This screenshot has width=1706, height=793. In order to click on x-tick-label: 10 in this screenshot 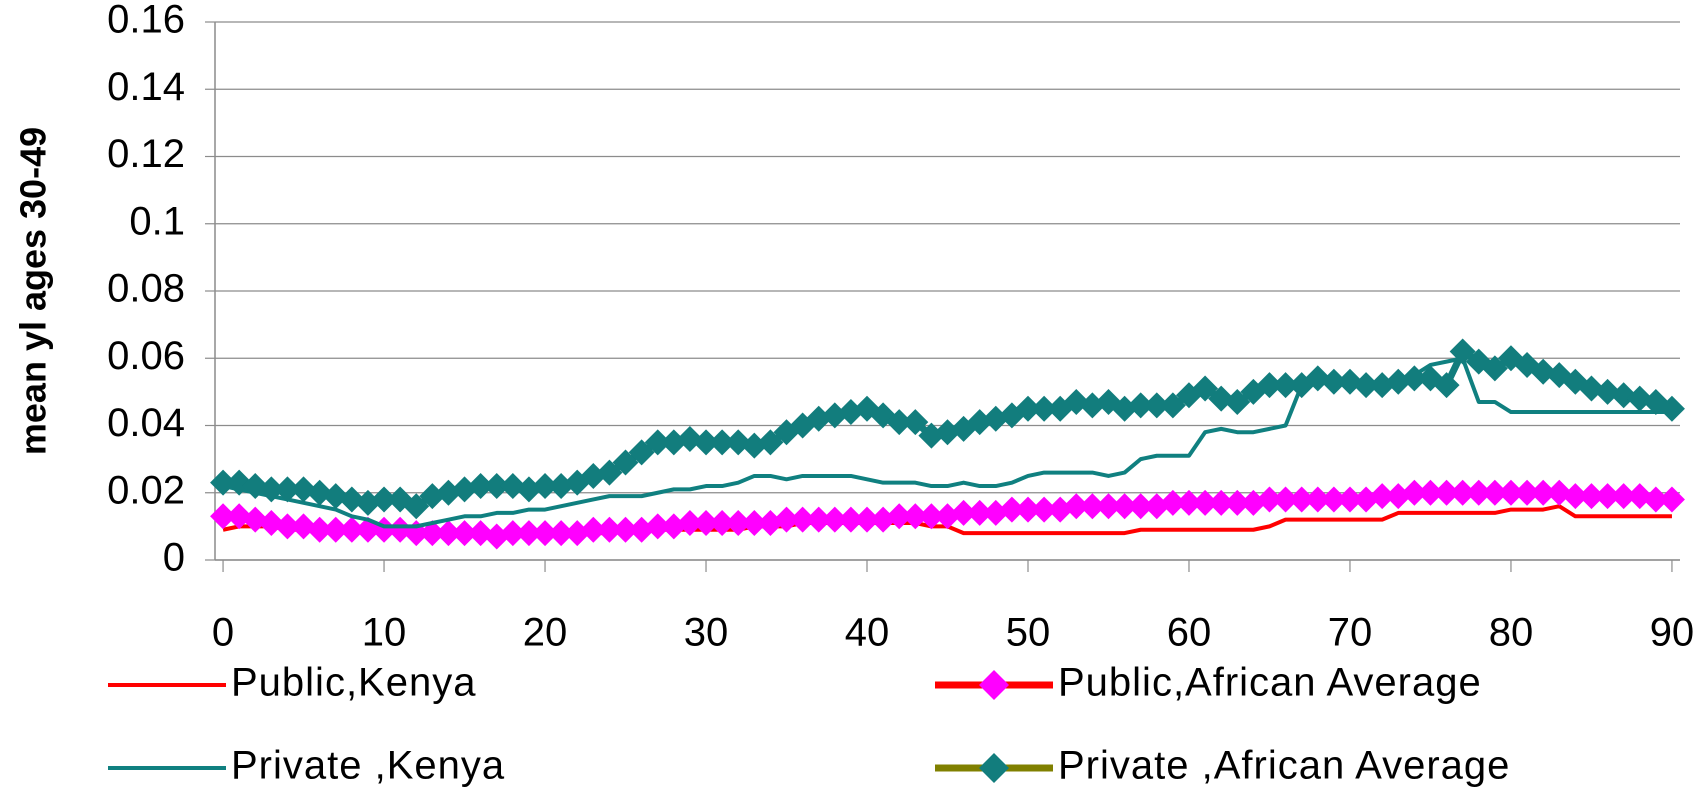, I will do `click(384, 633)`.